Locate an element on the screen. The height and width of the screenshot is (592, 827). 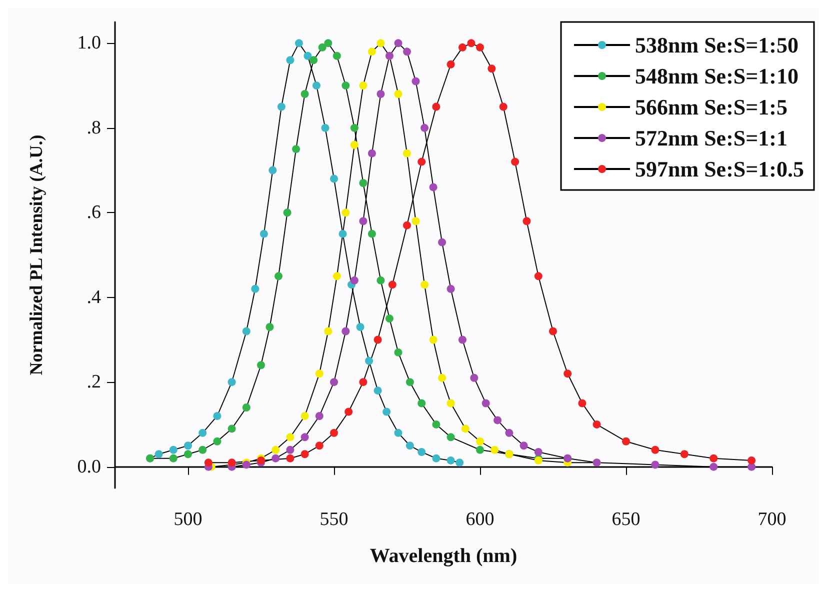
y-tick-label: 0.0 is located at coordinates (89, 467).